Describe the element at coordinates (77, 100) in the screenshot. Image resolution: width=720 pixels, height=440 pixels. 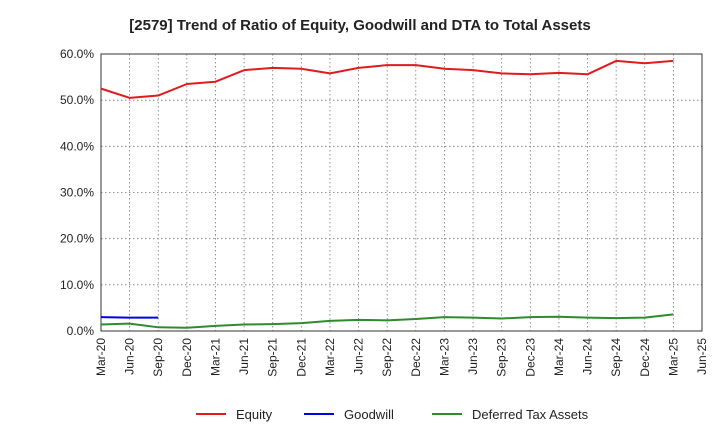
I see `y-tick-label: 50.0%` at that location.